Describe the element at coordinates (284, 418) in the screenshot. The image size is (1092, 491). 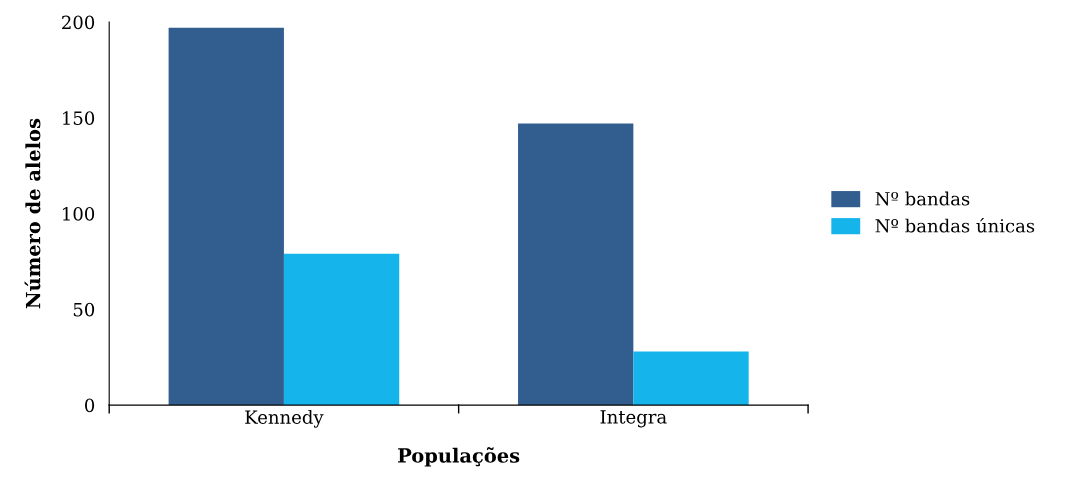
I see `x-tick-label: Kennedy` at that location.